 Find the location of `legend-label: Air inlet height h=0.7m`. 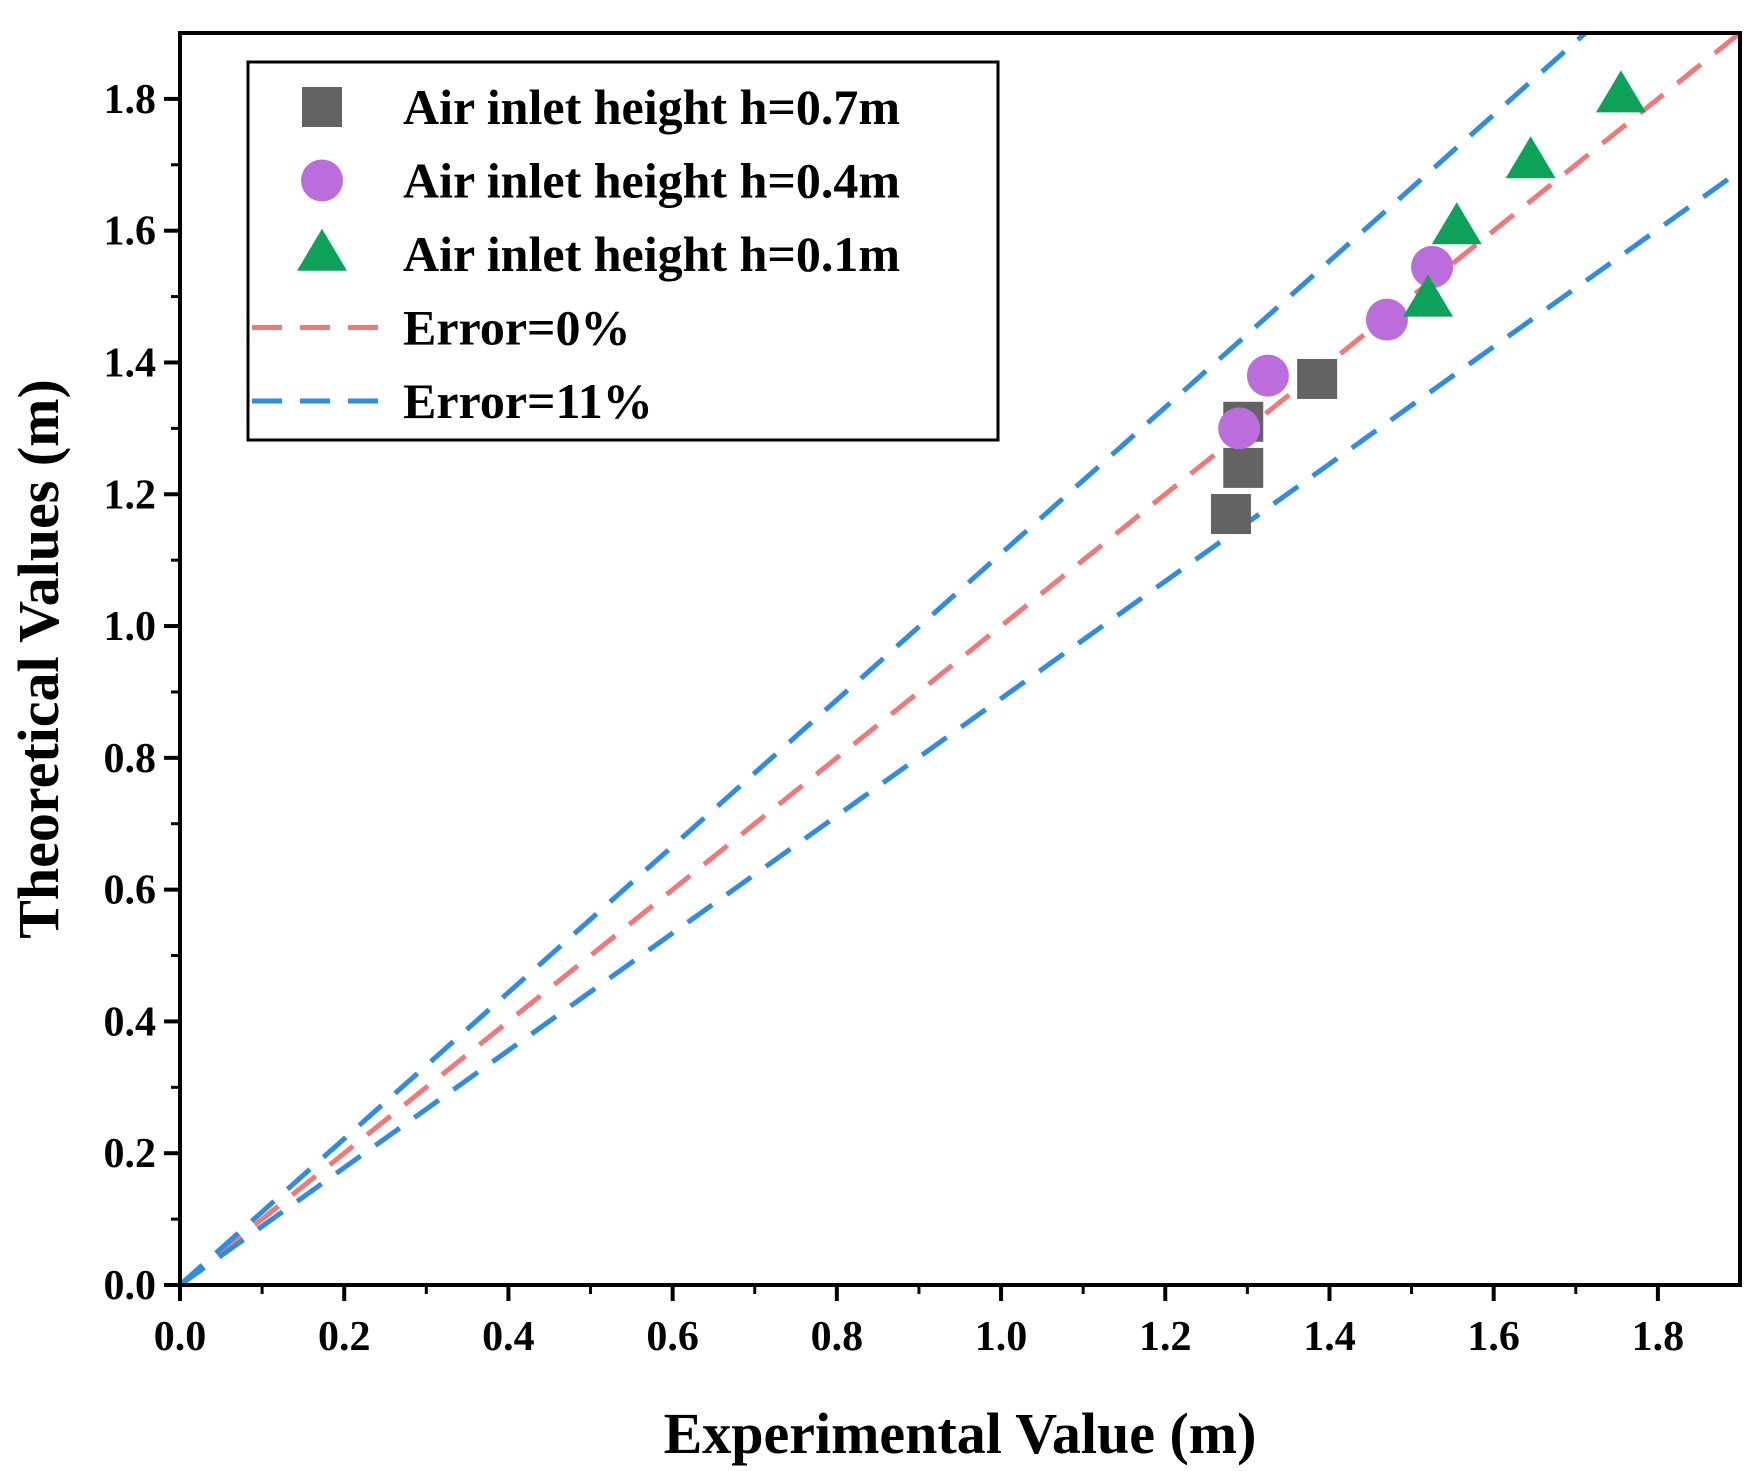

legend-label: Air inlet height h=0.7m is located at coordinates (651, 107).